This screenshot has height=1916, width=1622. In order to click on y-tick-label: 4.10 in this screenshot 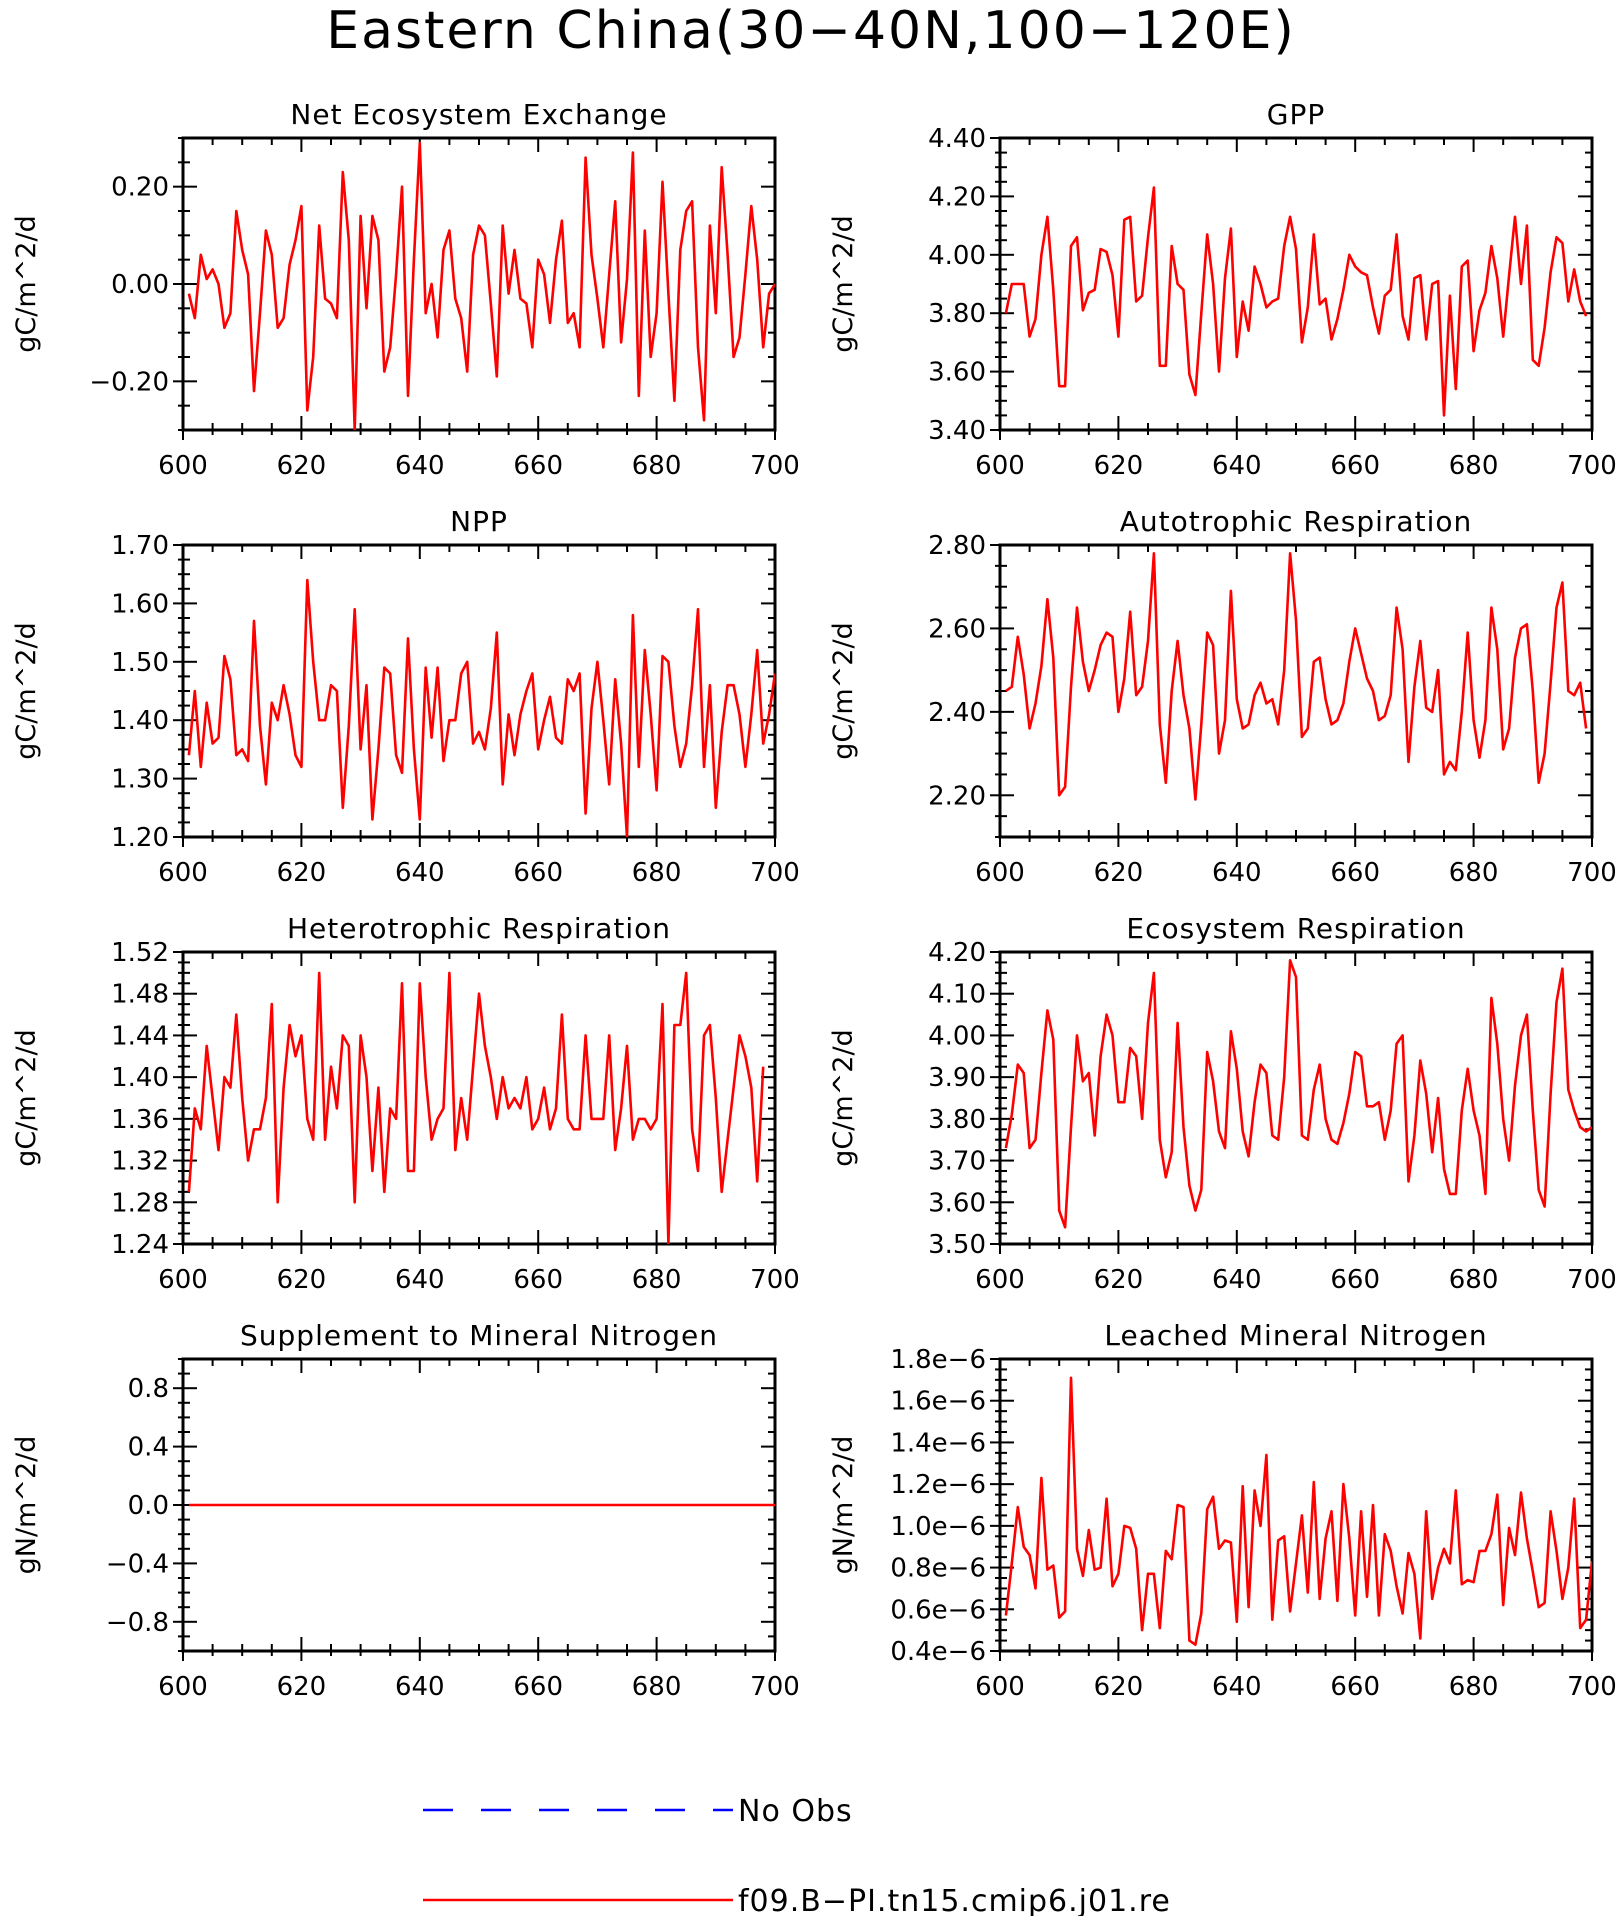, I will do `click(957, 995)`.